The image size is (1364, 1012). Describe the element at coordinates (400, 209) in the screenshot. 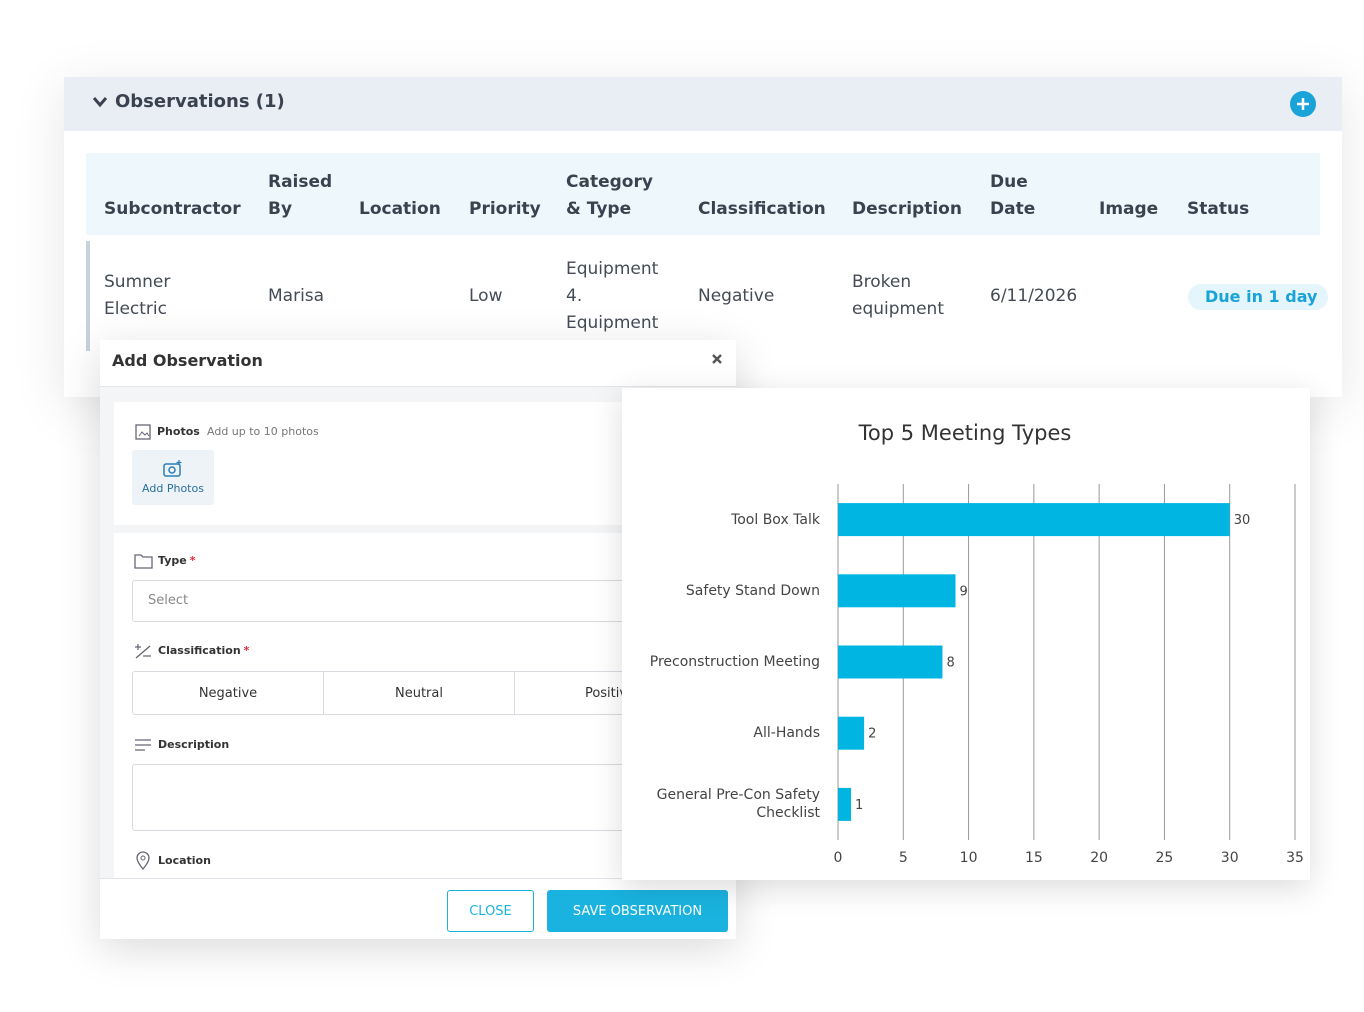

I see `column-header: Location` at that location.